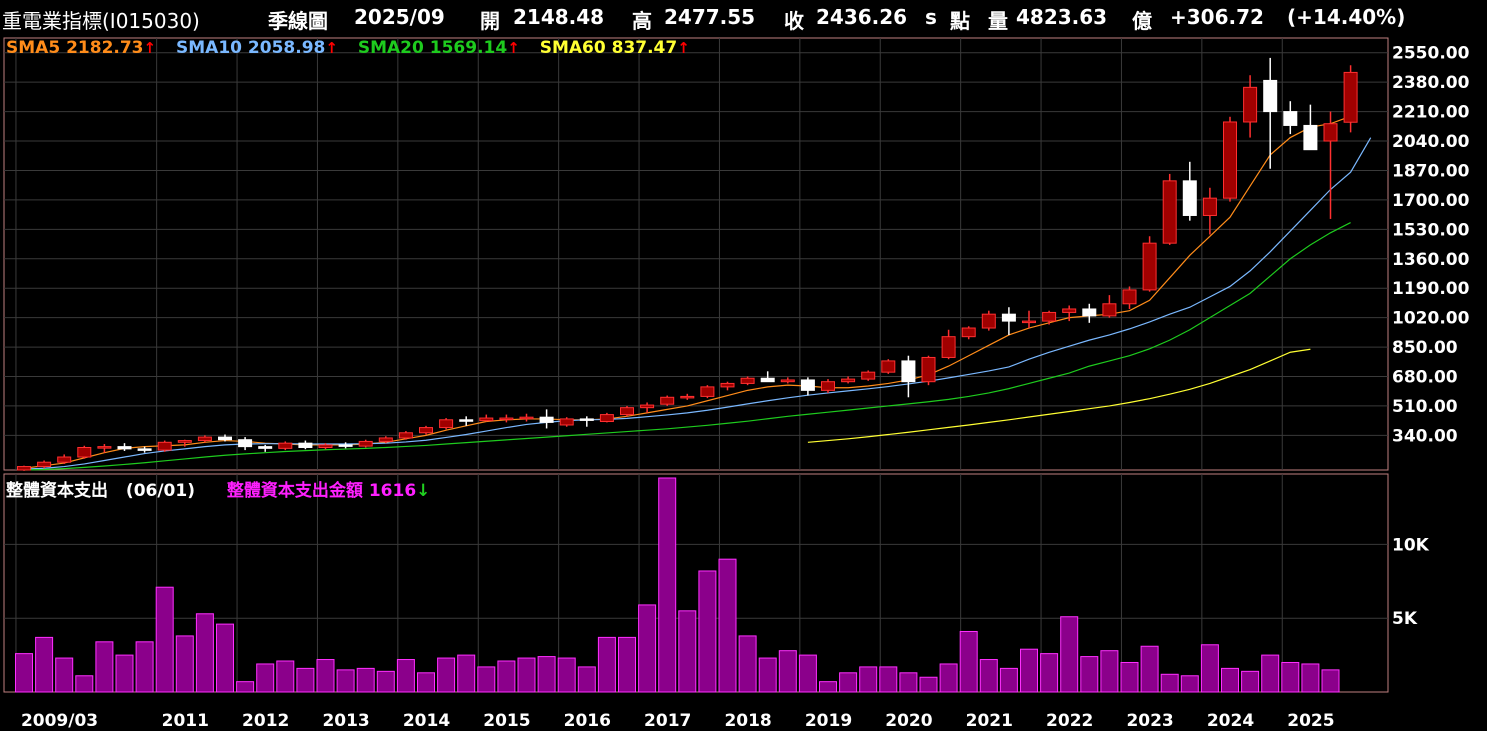  I want to click on up-arrow-icon: ↑, so click(683, 48).